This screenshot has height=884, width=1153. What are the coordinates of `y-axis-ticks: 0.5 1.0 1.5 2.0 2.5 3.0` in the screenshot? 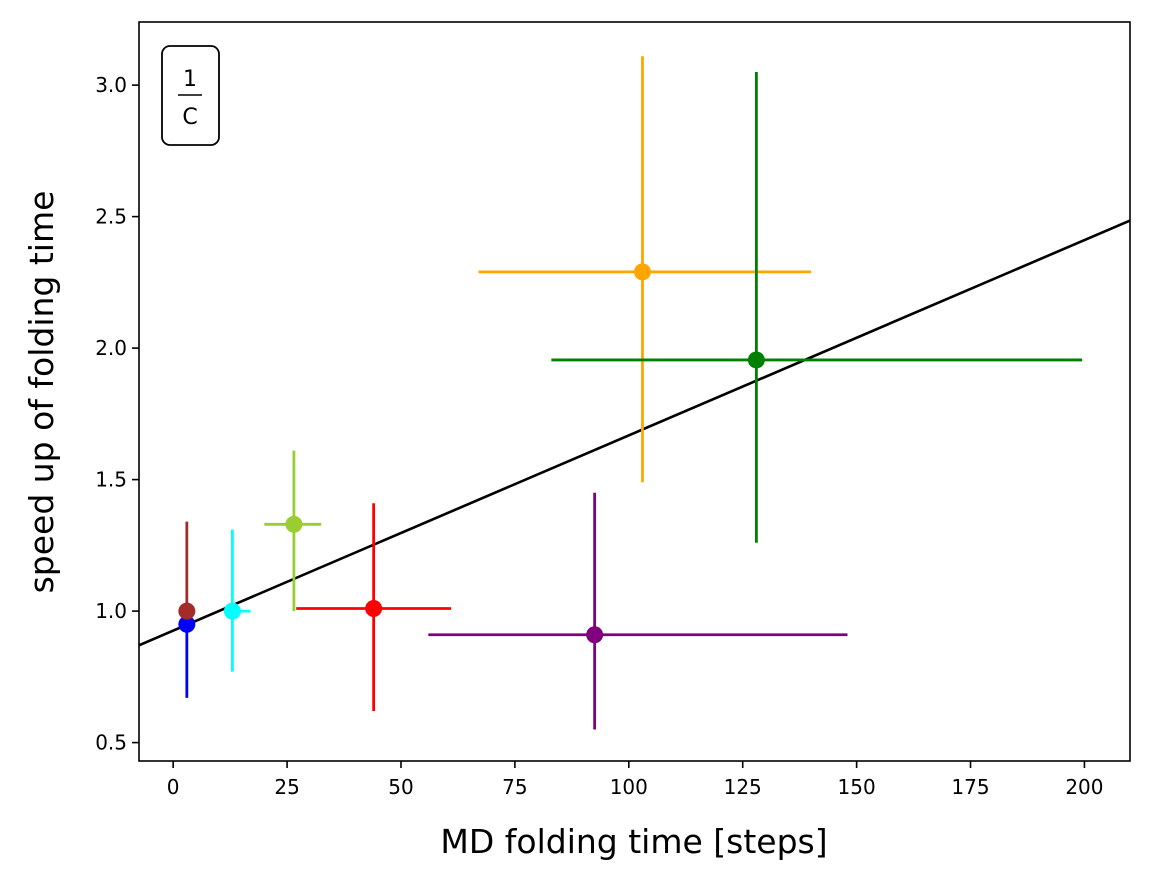 It's located at (117, 414).